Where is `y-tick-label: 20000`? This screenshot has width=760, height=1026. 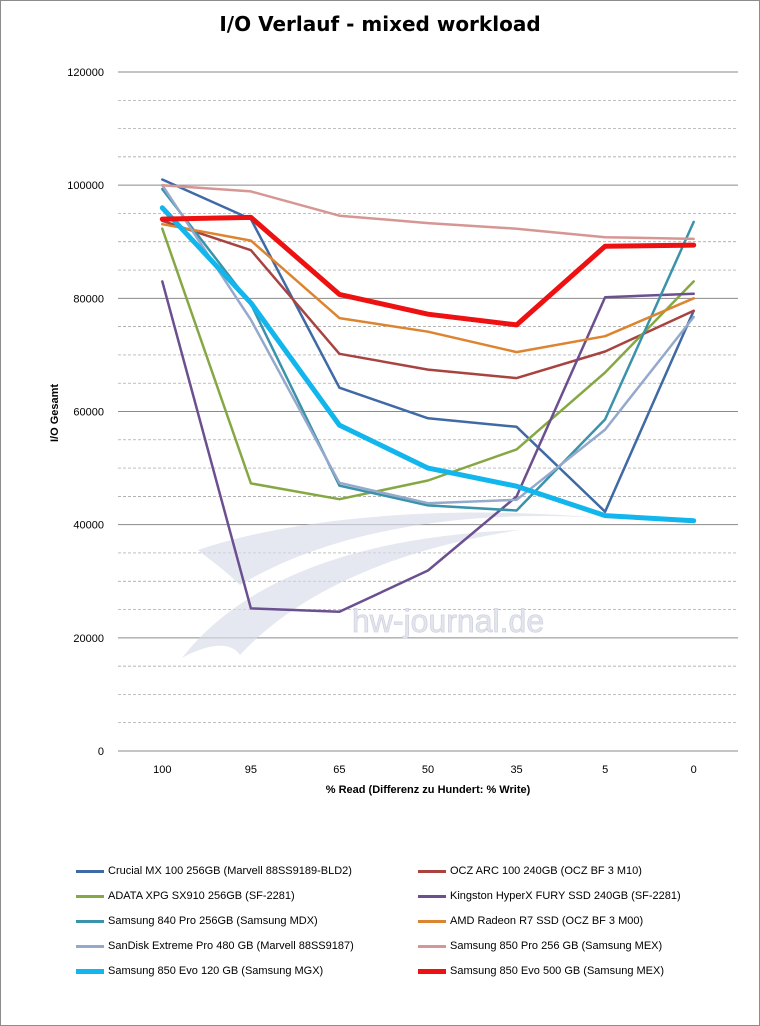 y-tick-label: 20000 is located at coordinates (88, 639).